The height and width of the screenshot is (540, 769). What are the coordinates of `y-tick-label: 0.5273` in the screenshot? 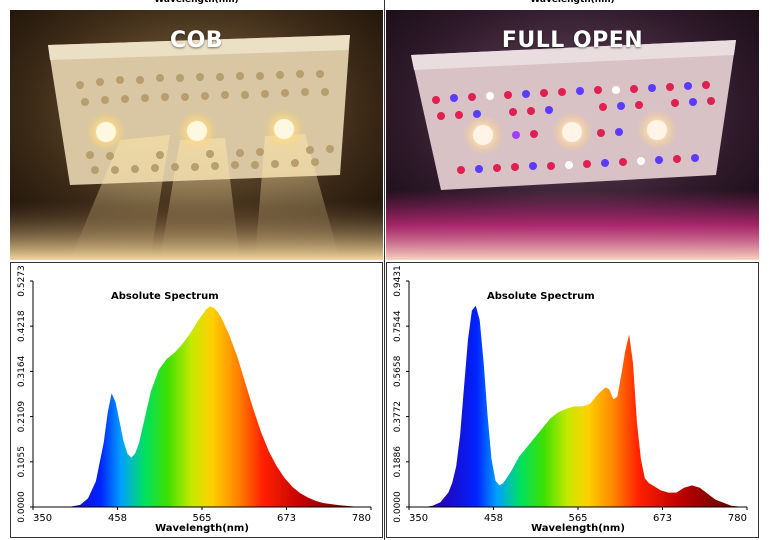 It's located at (22, 281).